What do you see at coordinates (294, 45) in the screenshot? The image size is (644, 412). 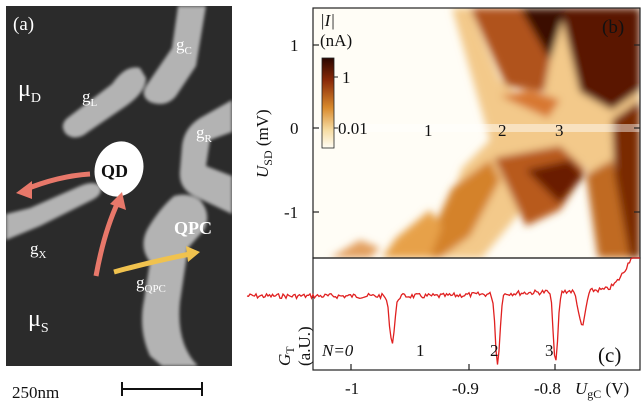 I see `ytick-b-1: 1` at bounding box center [294, 45].